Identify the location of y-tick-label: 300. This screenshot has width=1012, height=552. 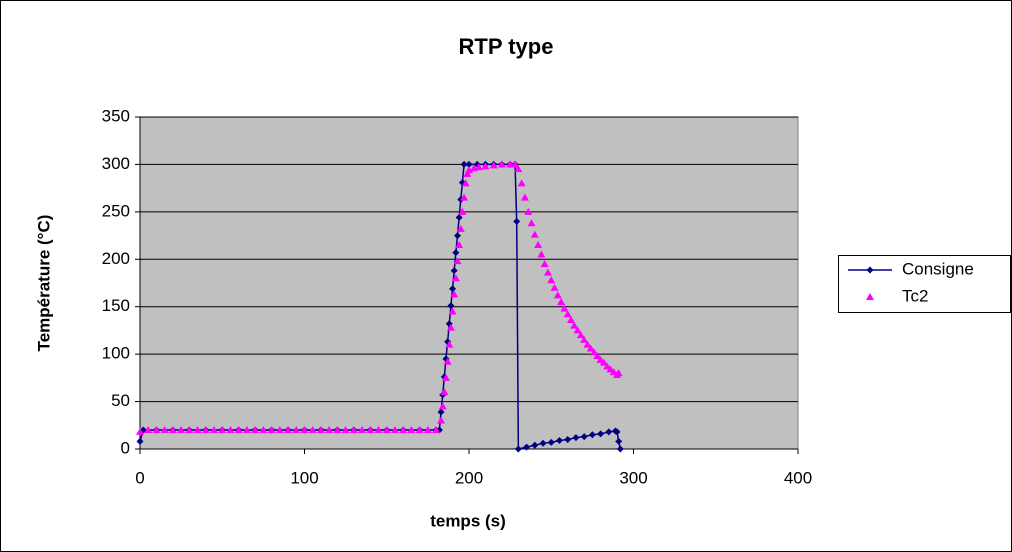
(116, 163).